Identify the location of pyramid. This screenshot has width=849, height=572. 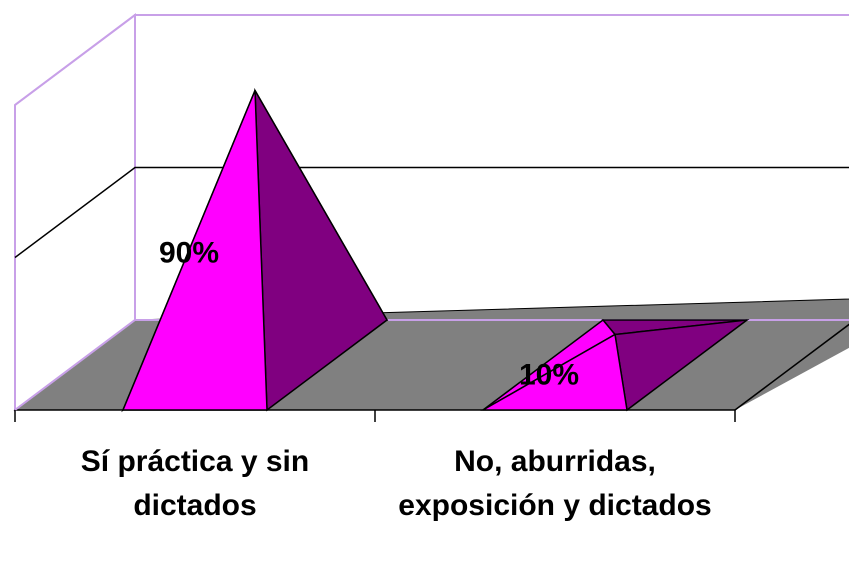
(615, 365).